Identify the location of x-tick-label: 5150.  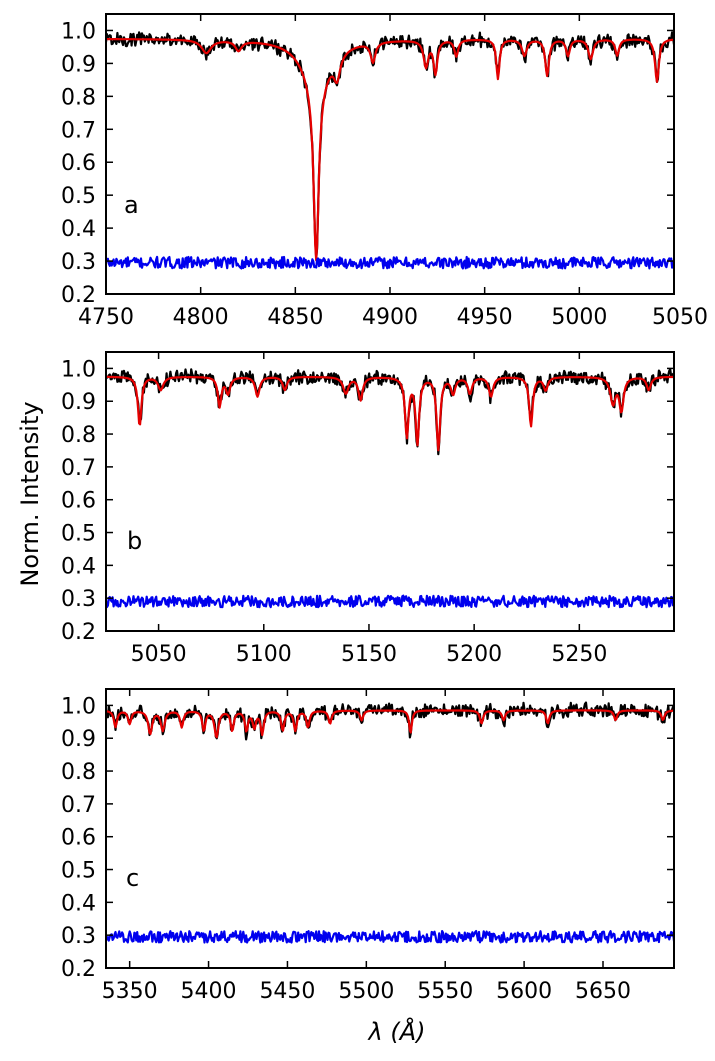
(369, 654).